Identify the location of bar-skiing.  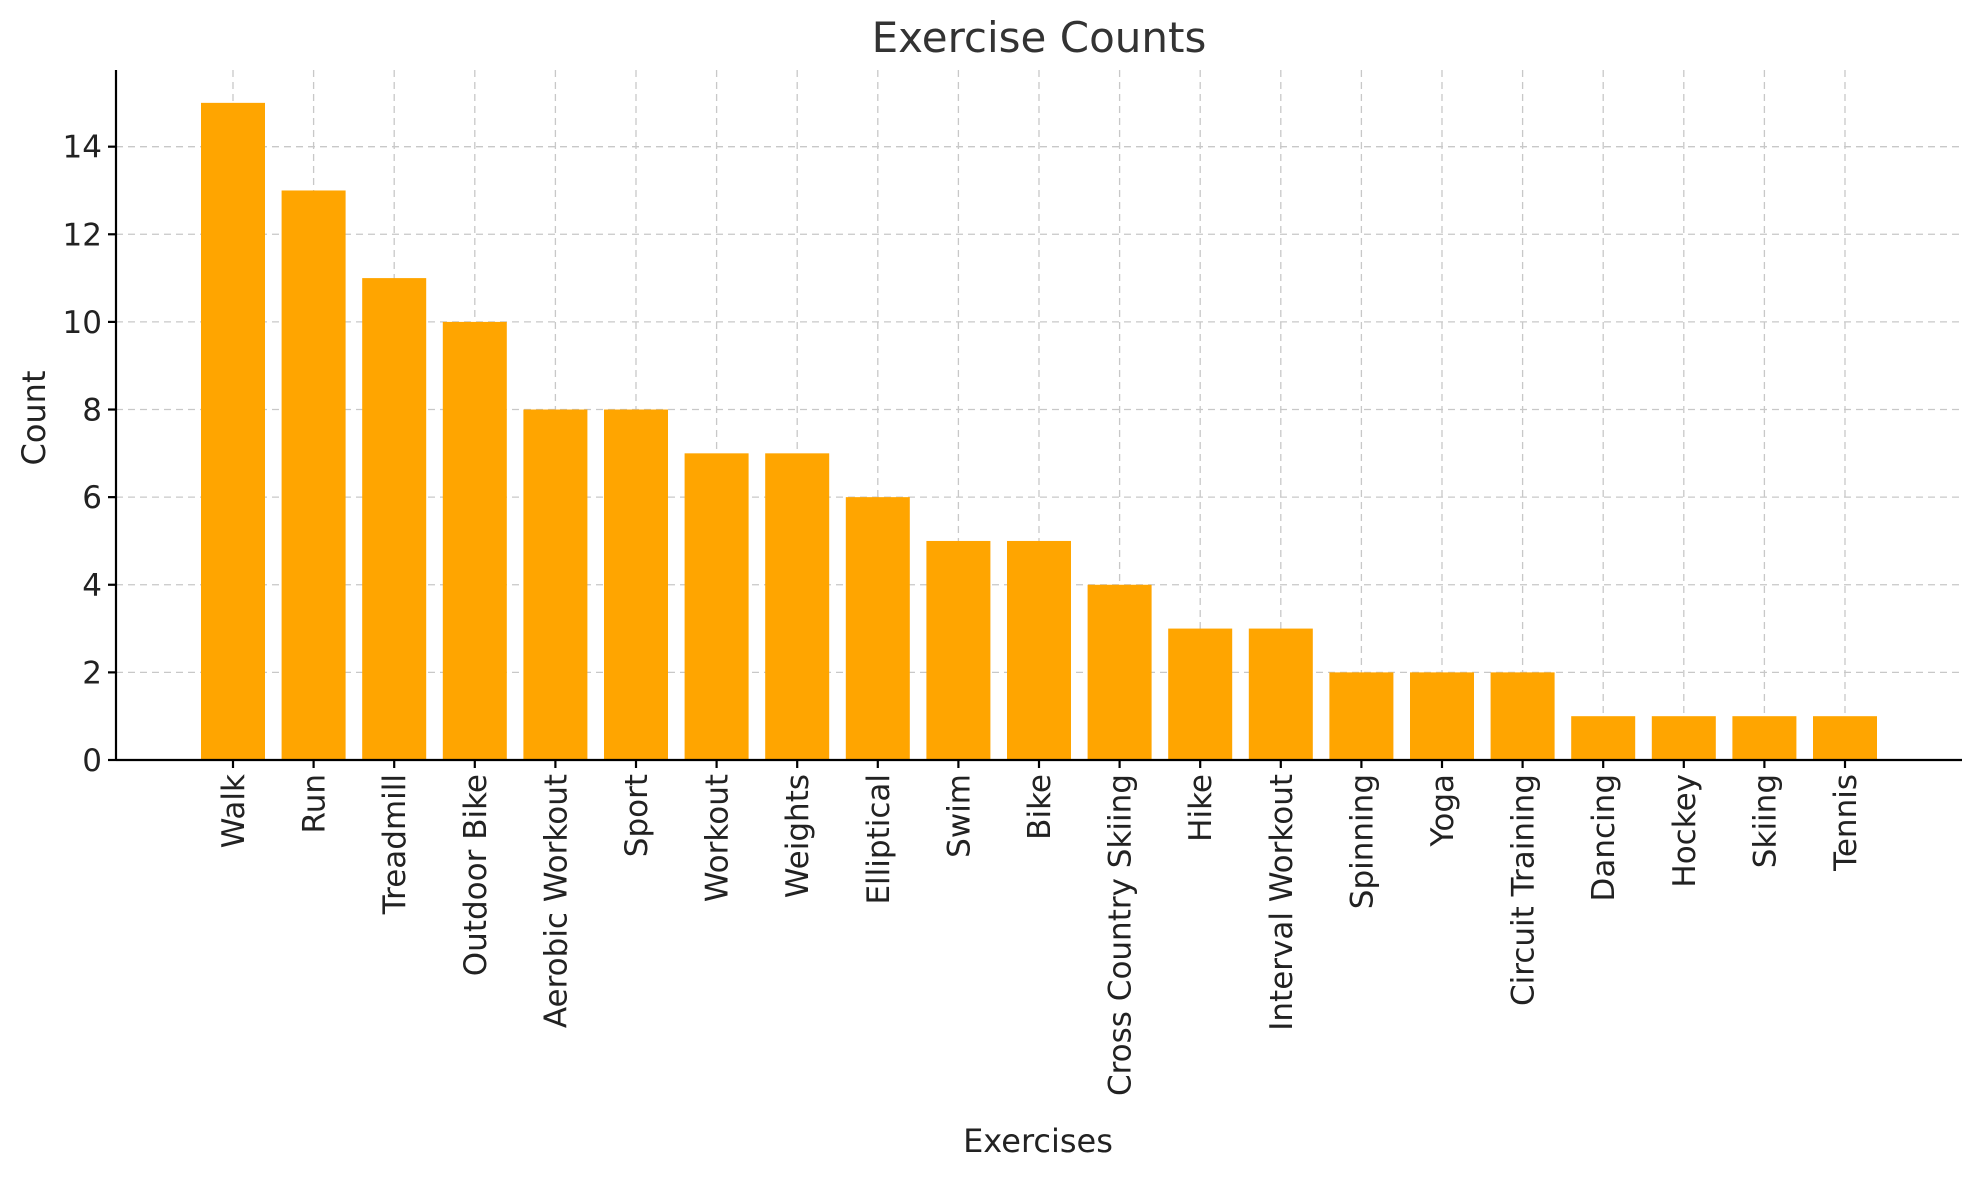
(1764, 738).